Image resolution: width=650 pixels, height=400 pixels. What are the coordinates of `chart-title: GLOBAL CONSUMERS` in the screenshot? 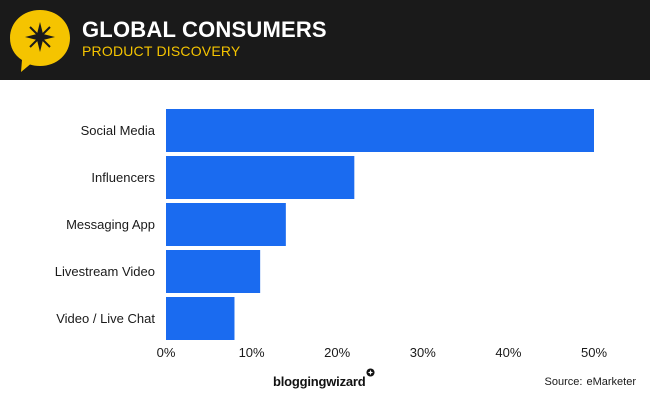 It's located at (204, 29).